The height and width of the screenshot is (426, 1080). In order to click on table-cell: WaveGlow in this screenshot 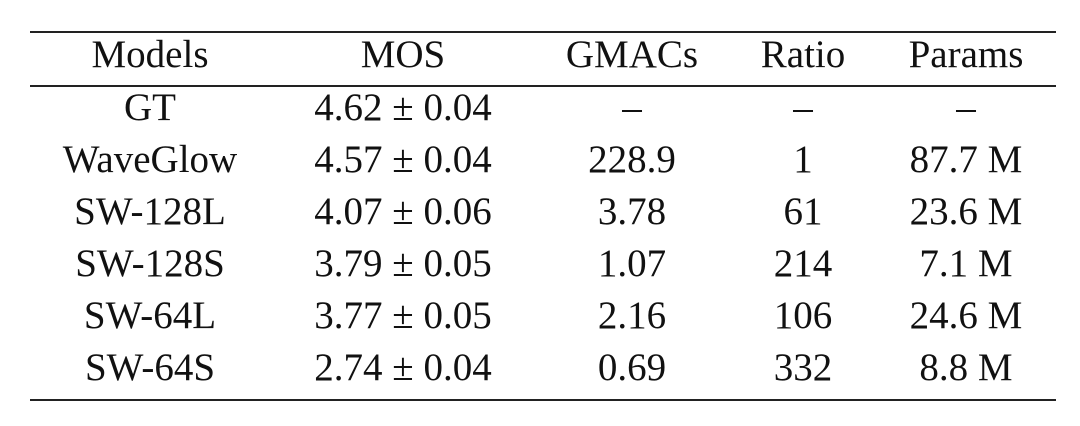, I will do `click(150, 159)`.